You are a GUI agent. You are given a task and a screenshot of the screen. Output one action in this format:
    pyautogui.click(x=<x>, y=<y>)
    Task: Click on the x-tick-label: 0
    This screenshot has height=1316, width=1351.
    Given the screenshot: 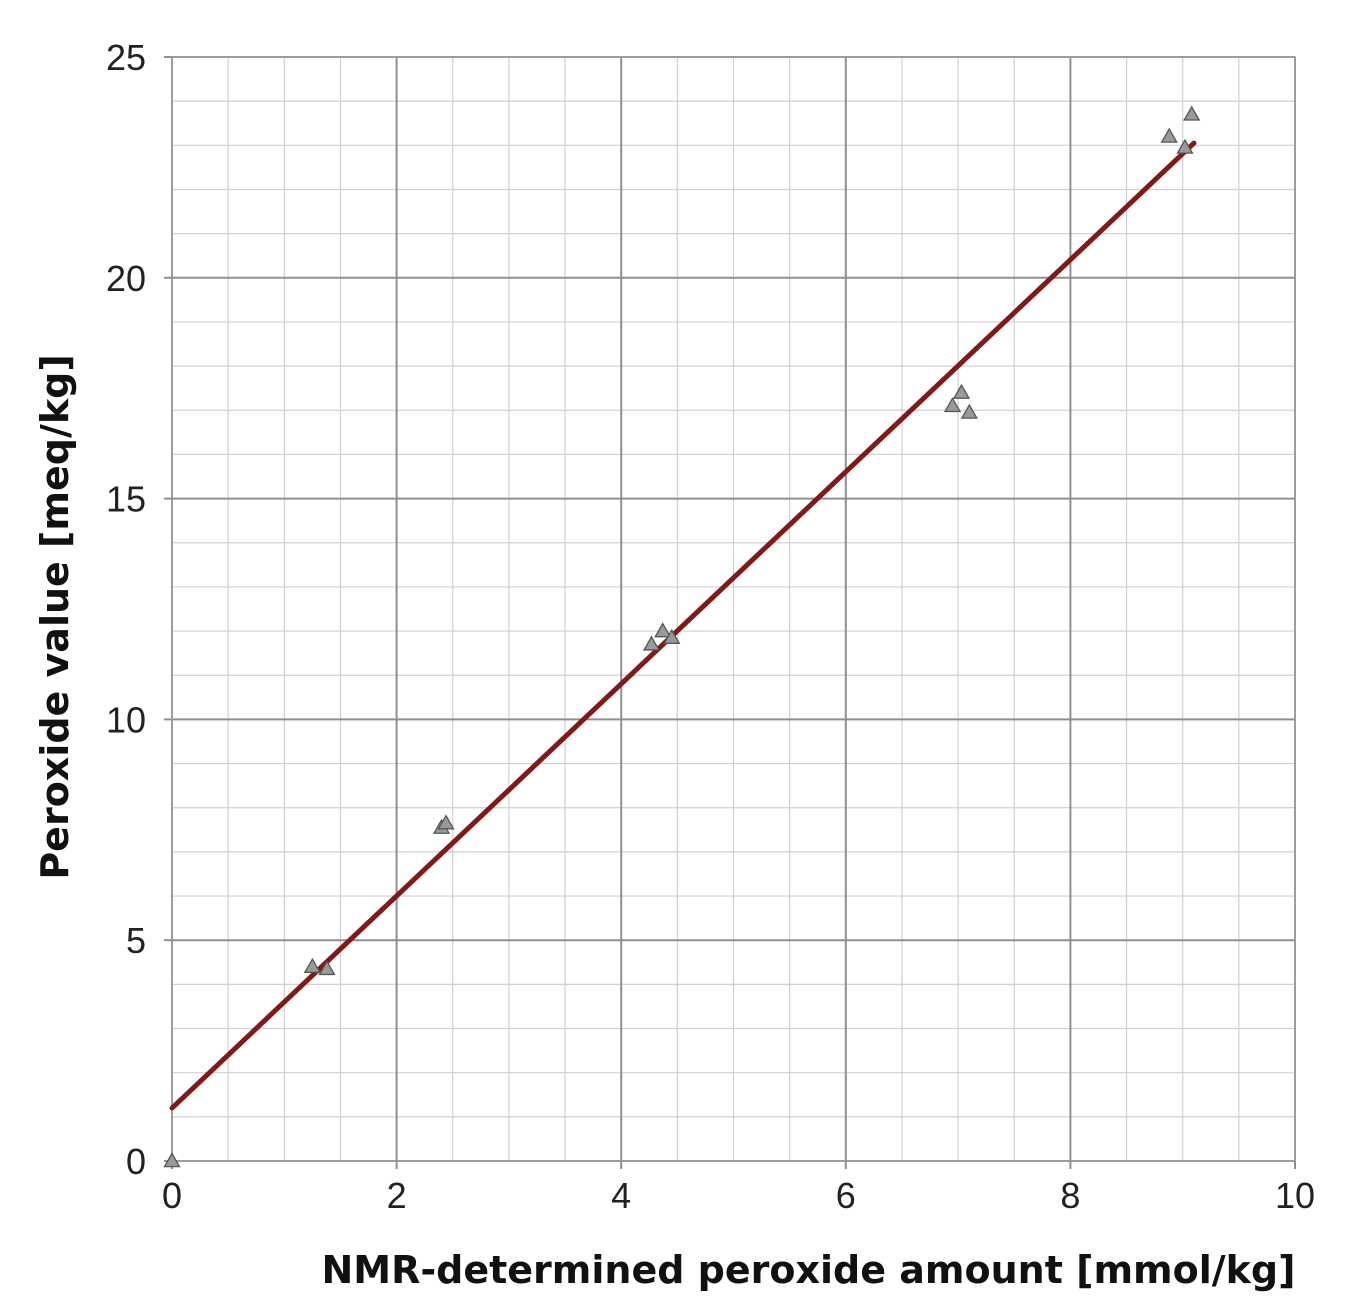 What is the action you would take?
    pyautogui.click(x=172, y=1195)
    